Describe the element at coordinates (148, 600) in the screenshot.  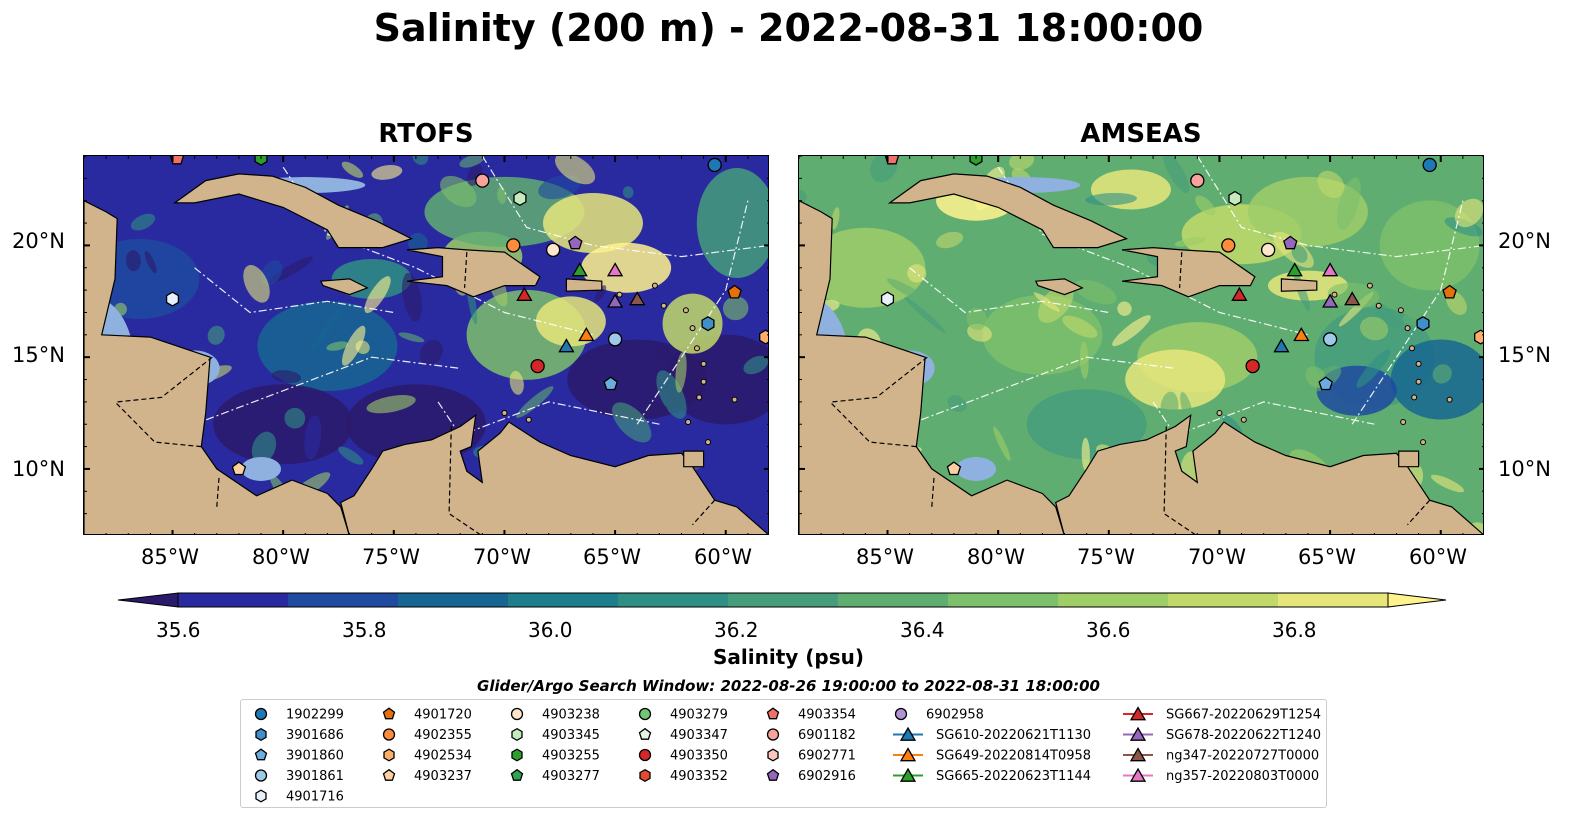
I see `colorbar-extend-low` at that location.